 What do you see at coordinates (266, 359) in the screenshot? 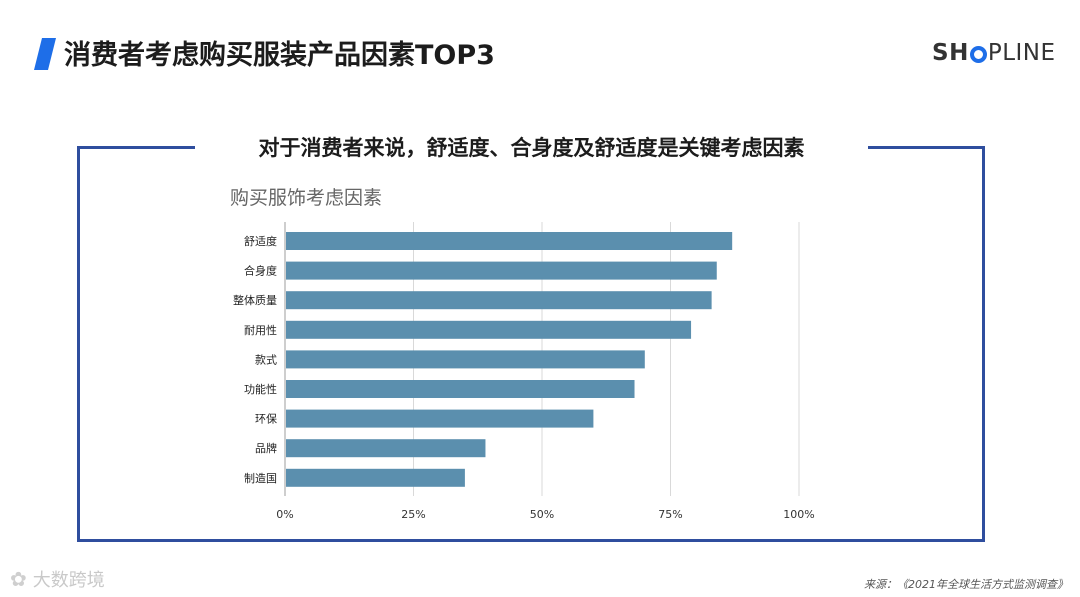
I see `y-category-label: 款式` at bounding box center [266, 359].